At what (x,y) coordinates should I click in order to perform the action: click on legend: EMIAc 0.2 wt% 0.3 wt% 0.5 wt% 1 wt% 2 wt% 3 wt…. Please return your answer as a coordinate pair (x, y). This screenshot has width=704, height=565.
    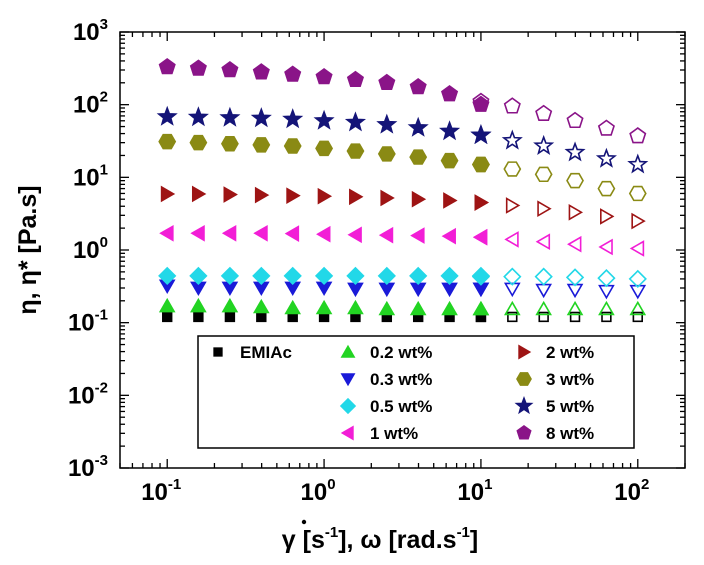
    Looking at the image, I should click on (416, 392).